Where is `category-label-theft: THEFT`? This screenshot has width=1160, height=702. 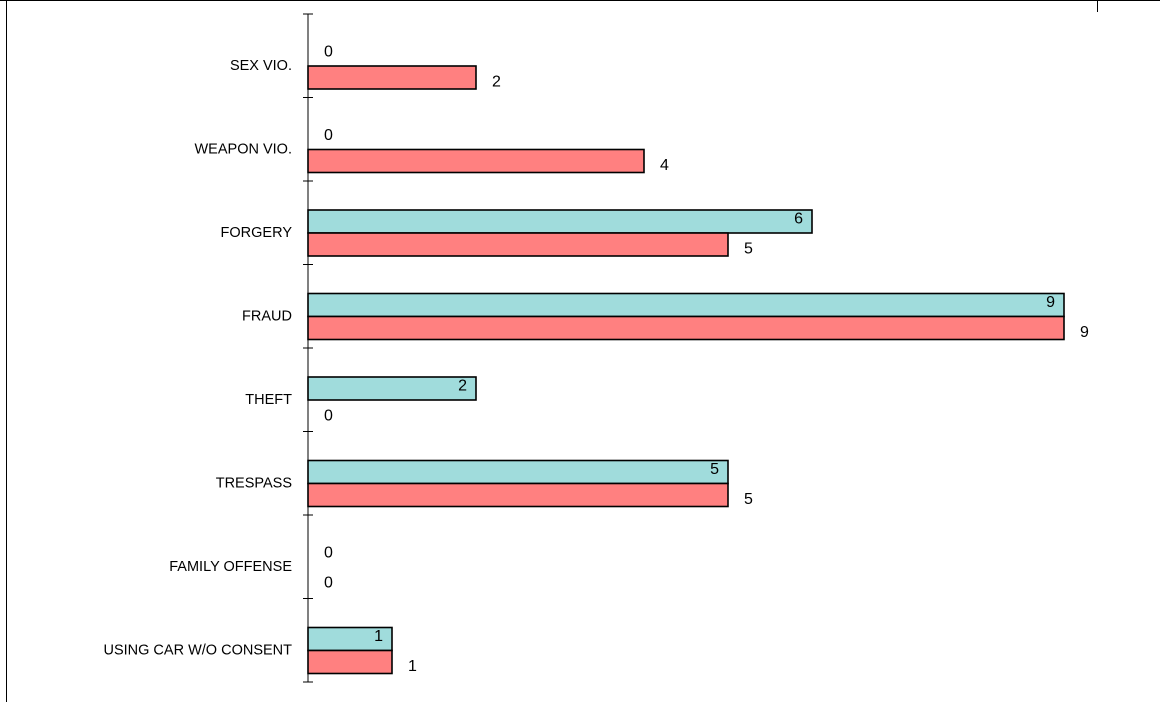
category-label-theft: THEFT is located at coordinates (268, 400).